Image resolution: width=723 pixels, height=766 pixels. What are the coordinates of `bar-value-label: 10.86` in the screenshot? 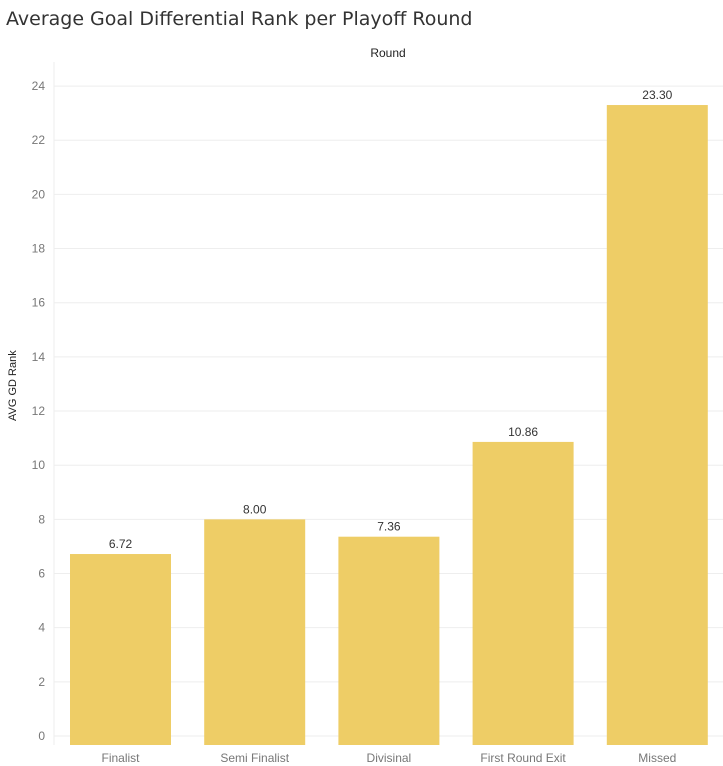 It's located at (523, 432).